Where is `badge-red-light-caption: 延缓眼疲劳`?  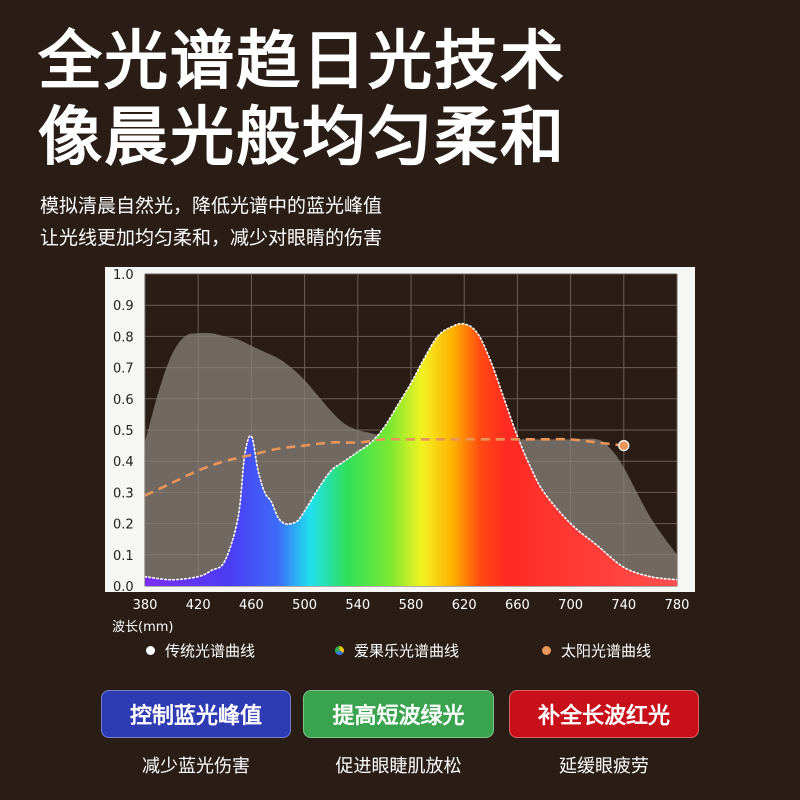
badge-red-light-caption: 延缓眼疲劳 is located at coordinates (604, 766).